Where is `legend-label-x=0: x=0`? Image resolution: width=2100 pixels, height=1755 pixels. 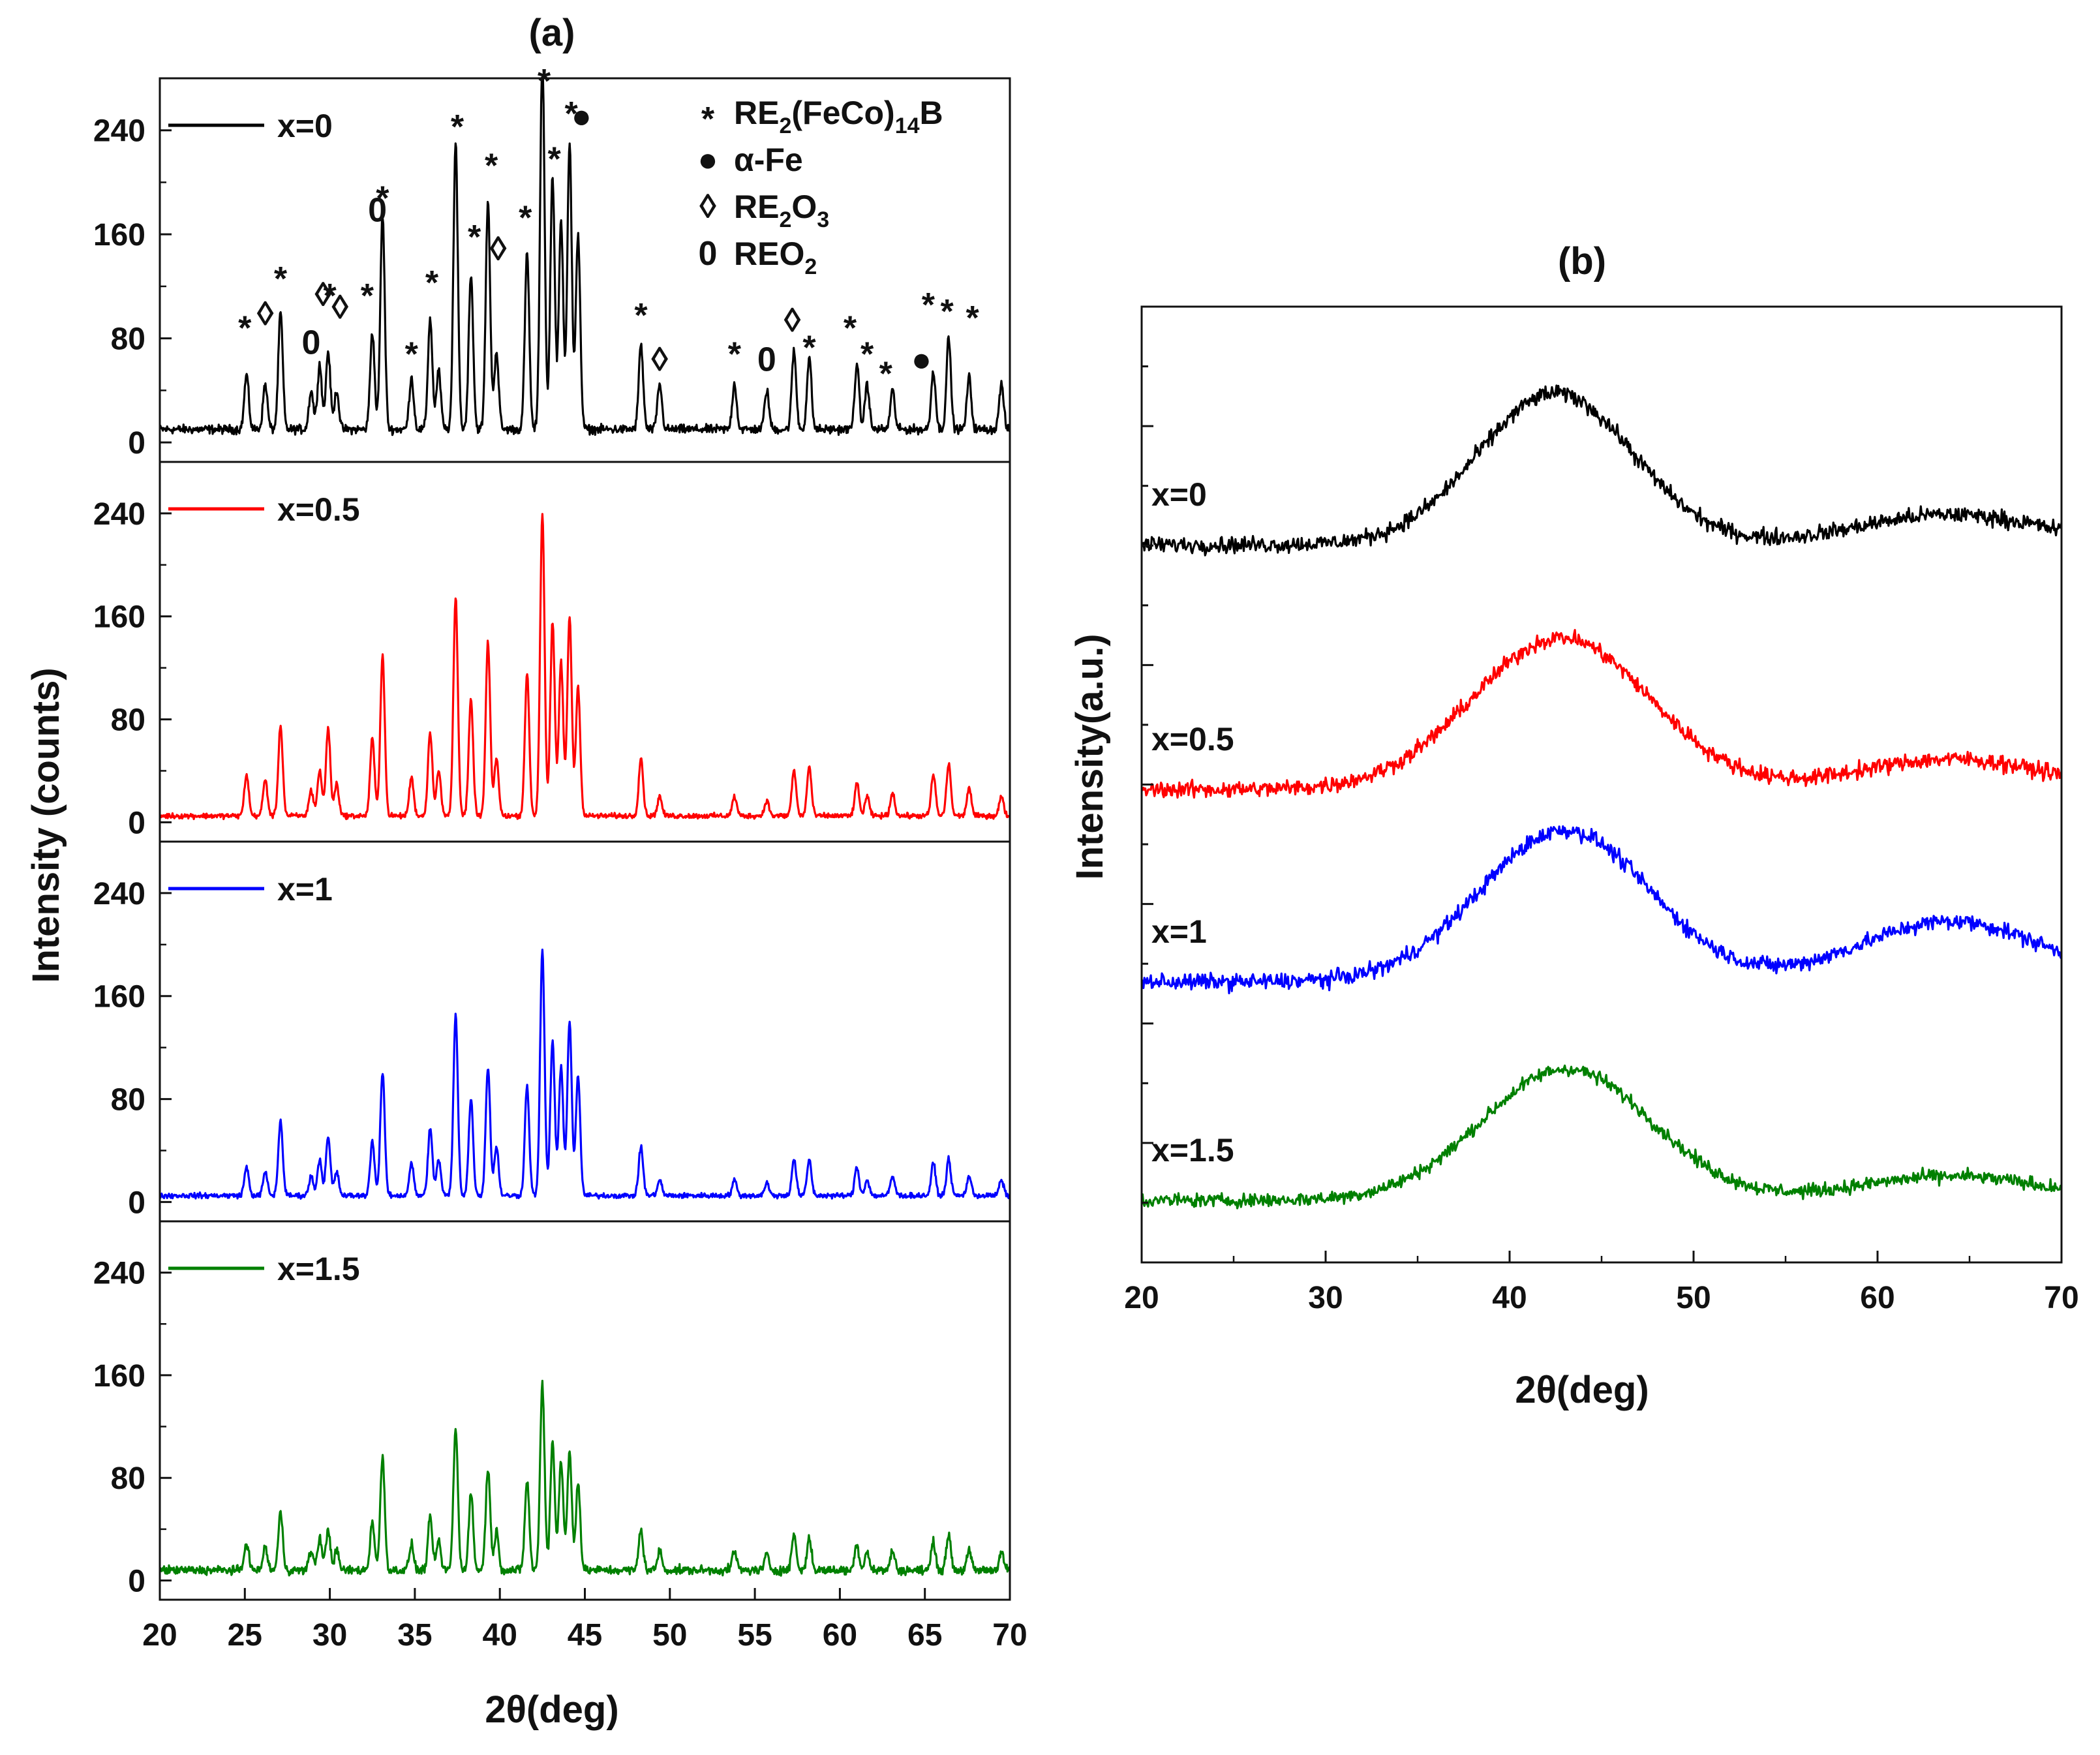
legend-label-x=0: x=0 is located at coordinates (305, 126).